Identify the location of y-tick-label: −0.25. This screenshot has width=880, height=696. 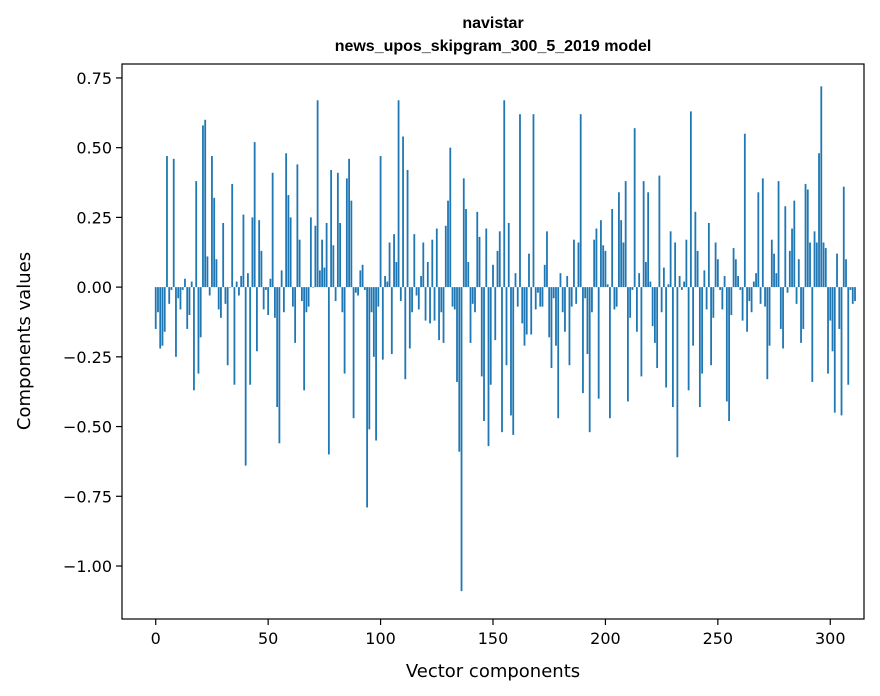
(87, 357).